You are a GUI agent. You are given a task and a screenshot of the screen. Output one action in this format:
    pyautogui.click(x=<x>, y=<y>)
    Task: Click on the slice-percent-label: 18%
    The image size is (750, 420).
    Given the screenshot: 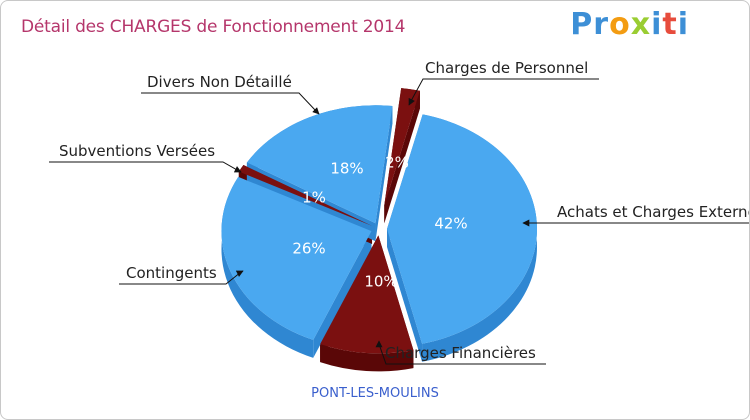 What is the action you would take?
    pyautogui.click(x=346, y=169)
    